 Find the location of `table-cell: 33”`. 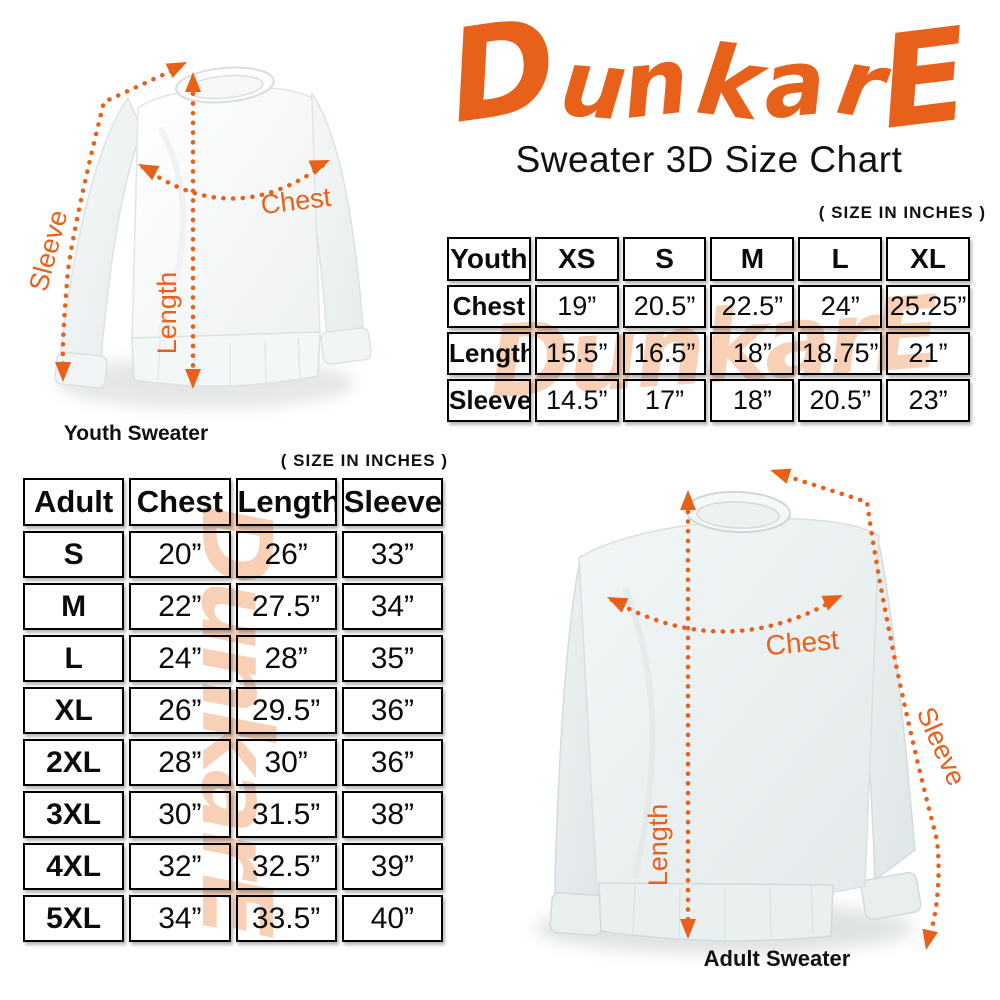

table-cell: 33” is located at coordinates (392, 554).